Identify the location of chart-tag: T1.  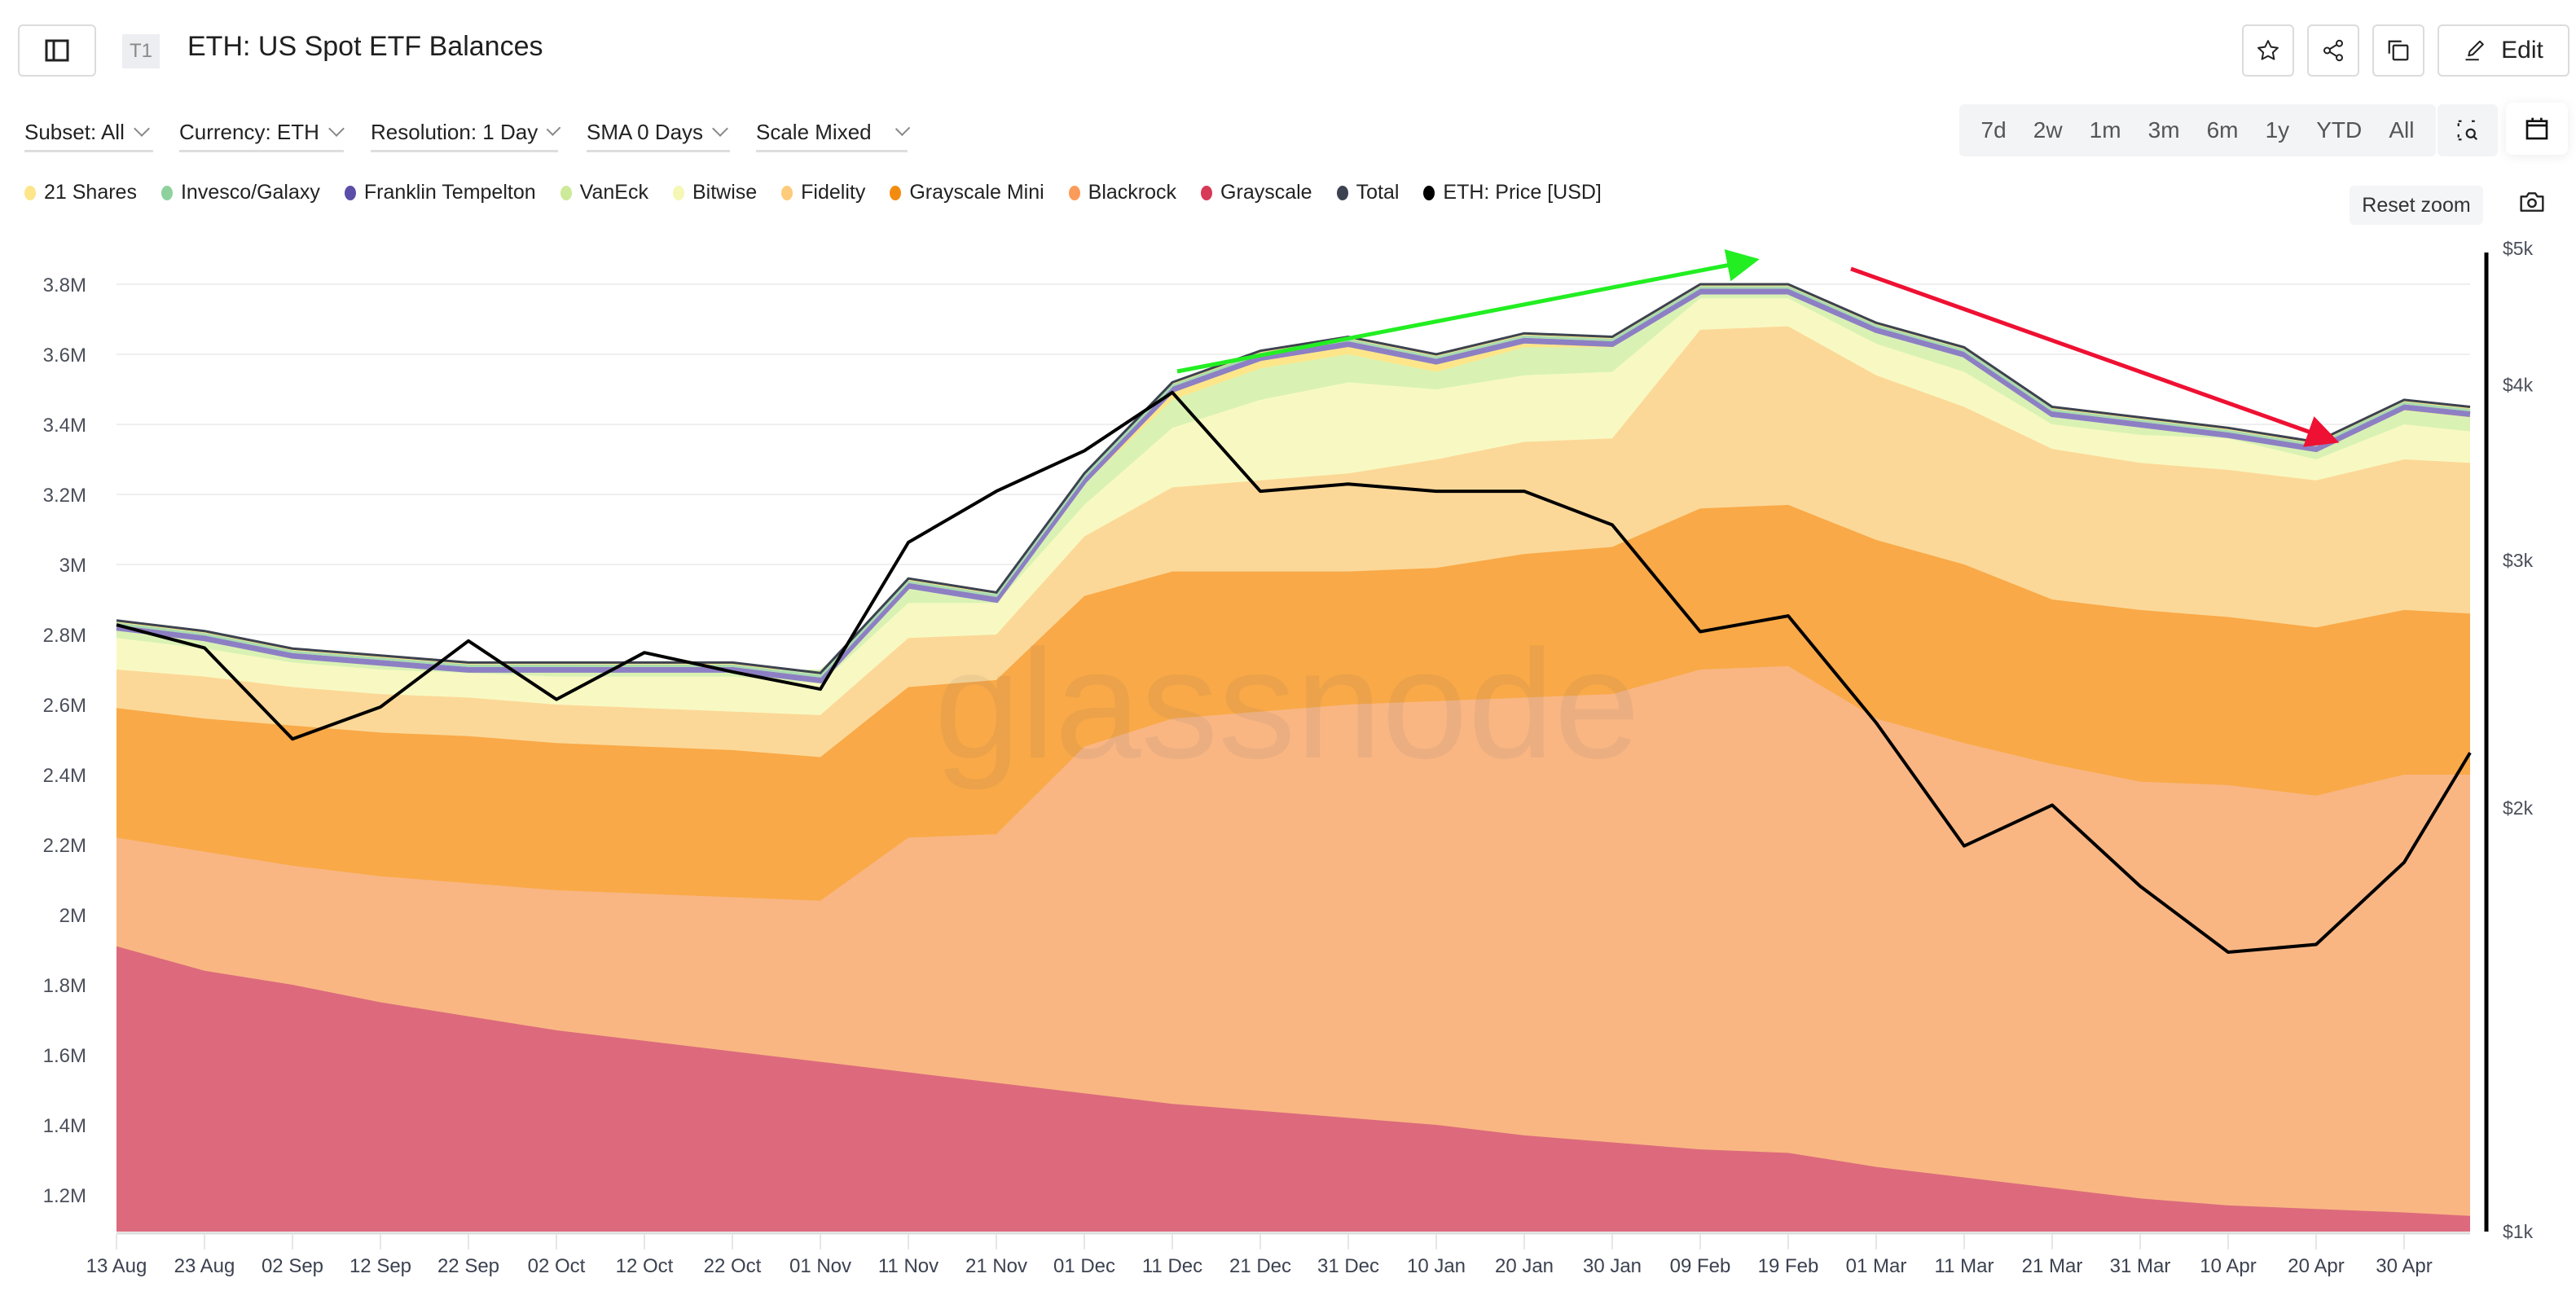
(141, 51).